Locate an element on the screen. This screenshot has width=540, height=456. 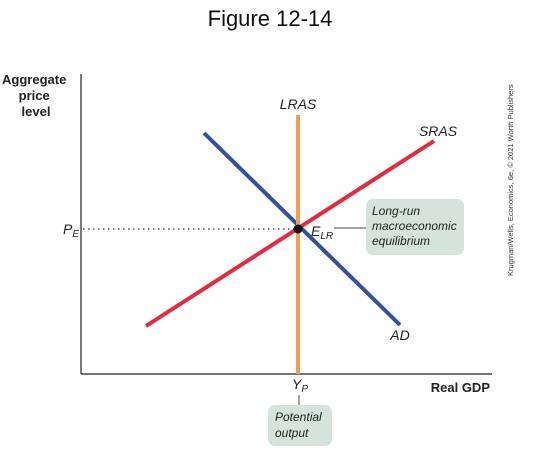
equilibrium-callout-line-1: Long-run is located at coordinates (396, 211).